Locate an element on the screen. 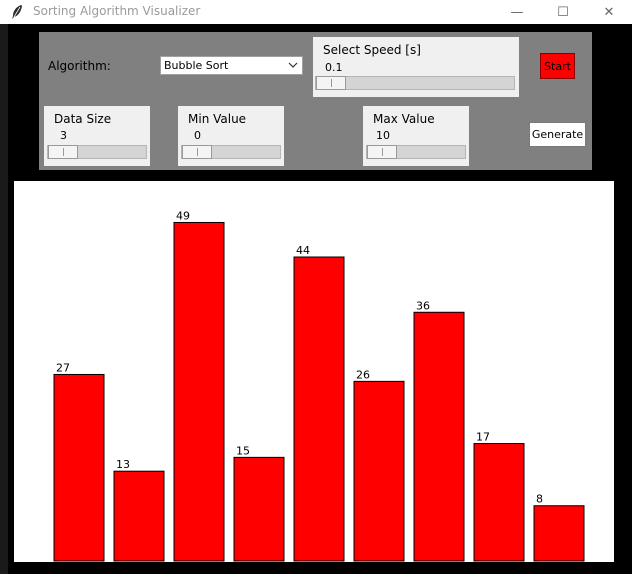 Image resolution: width=632 pixels, height=574 pixels. bar-value-label: 26 is located at coordinates (363, 374).